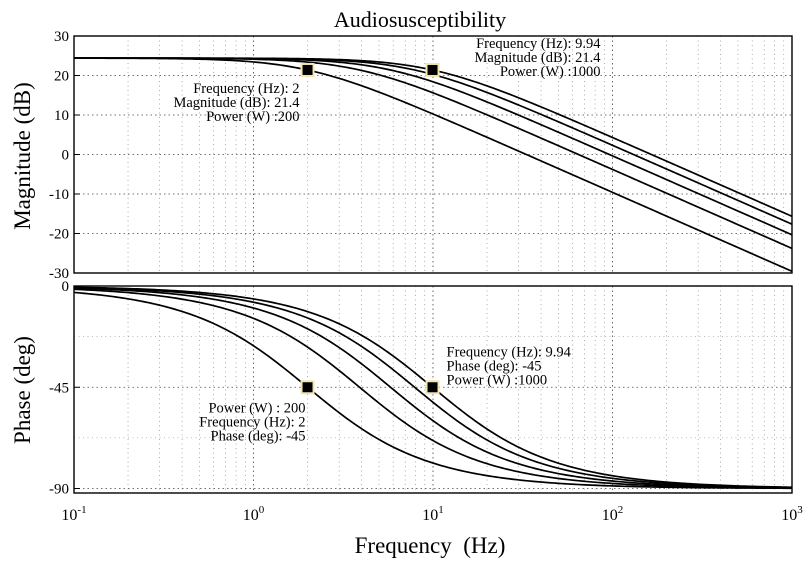 Image resolution: width=804 pixels, height=562 pixels. I want to click on y-tick-label: -90, so click(59, 490).